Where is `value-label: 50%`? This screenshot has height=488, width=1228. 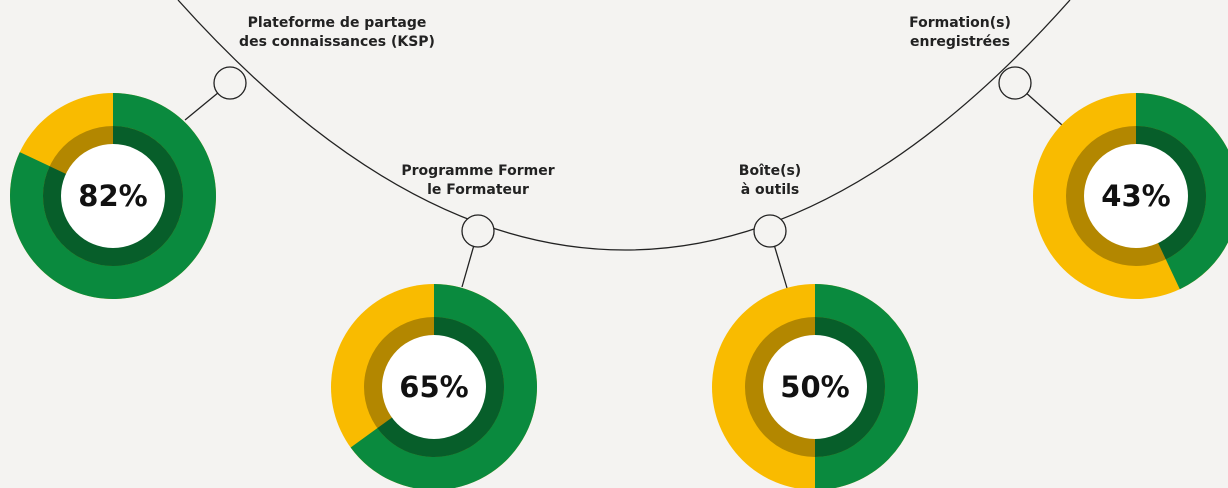
value-label: 50% is located at coordinates (814, 387).